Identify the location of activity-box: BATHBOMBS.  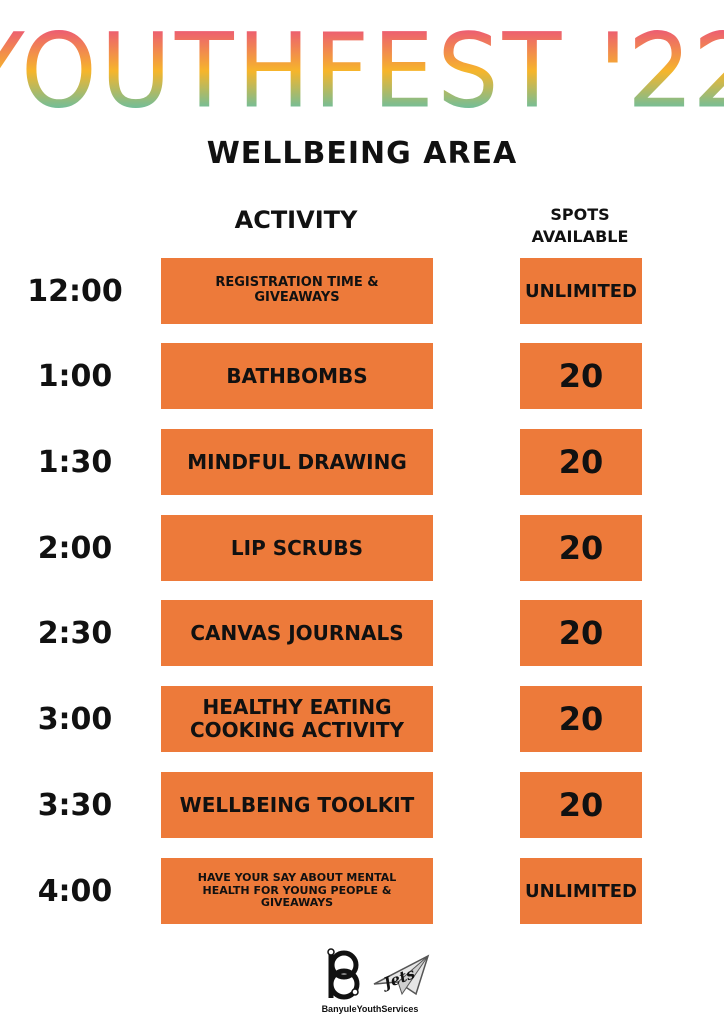
(297, 376).